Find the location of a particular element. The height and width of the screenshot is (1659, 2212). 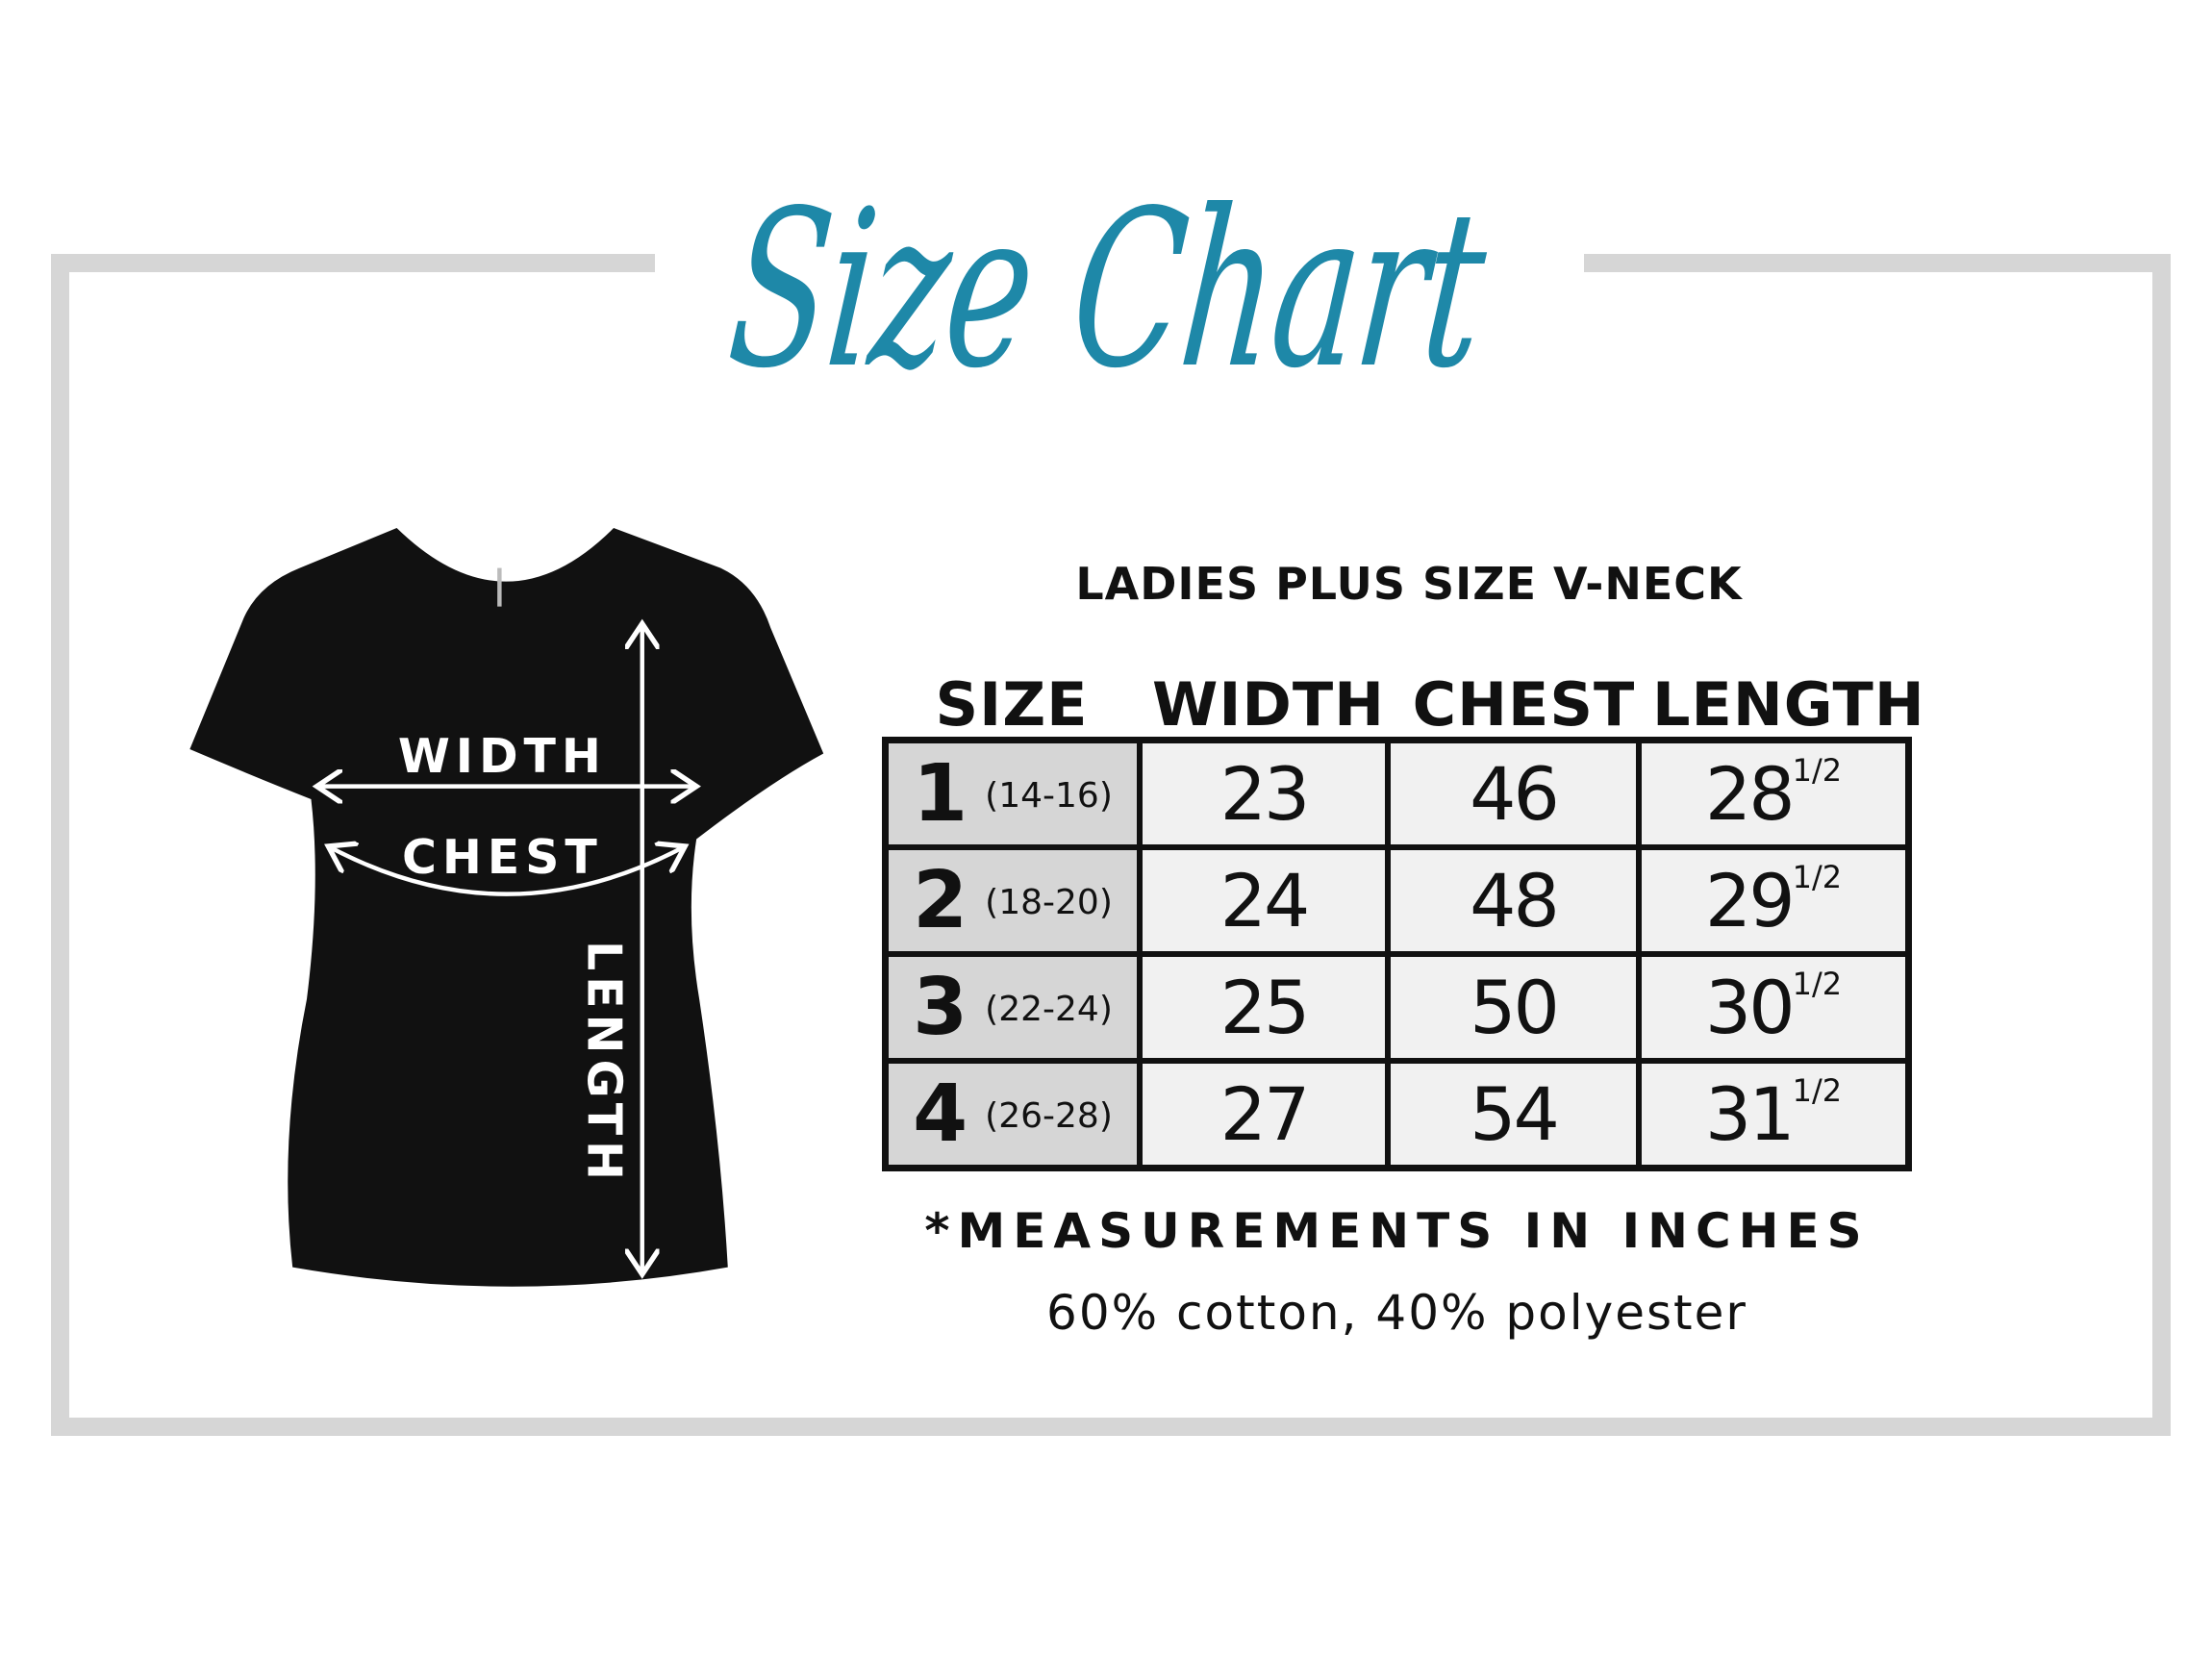

product-title: LADIES PLUS SIZE V-NECK is located at coordinates (1409, 584).